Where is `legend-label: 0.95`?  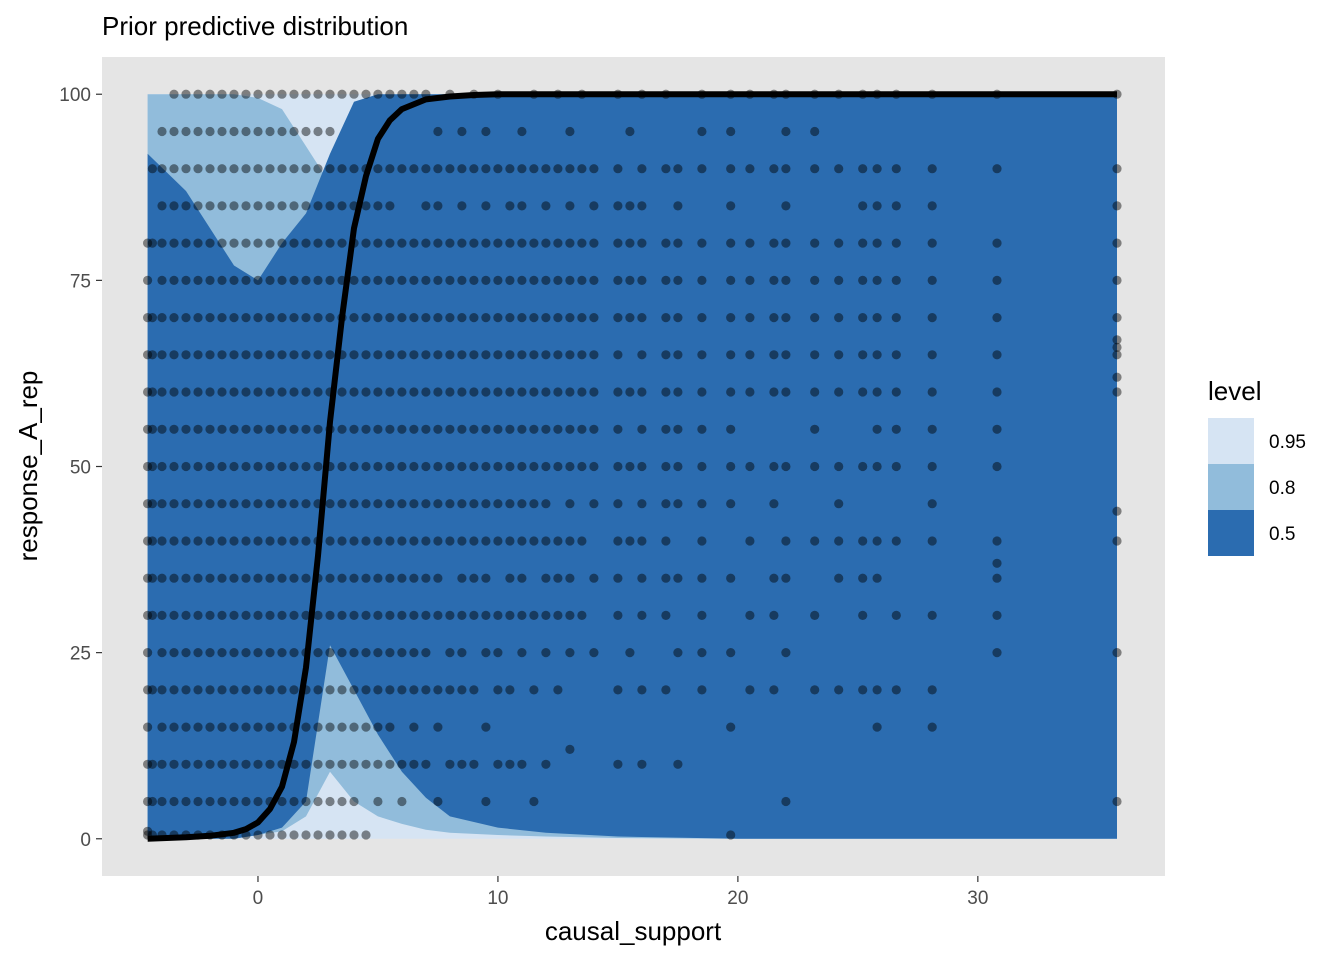 legend-label: 0.95 is located at coordinates (1287, 442).